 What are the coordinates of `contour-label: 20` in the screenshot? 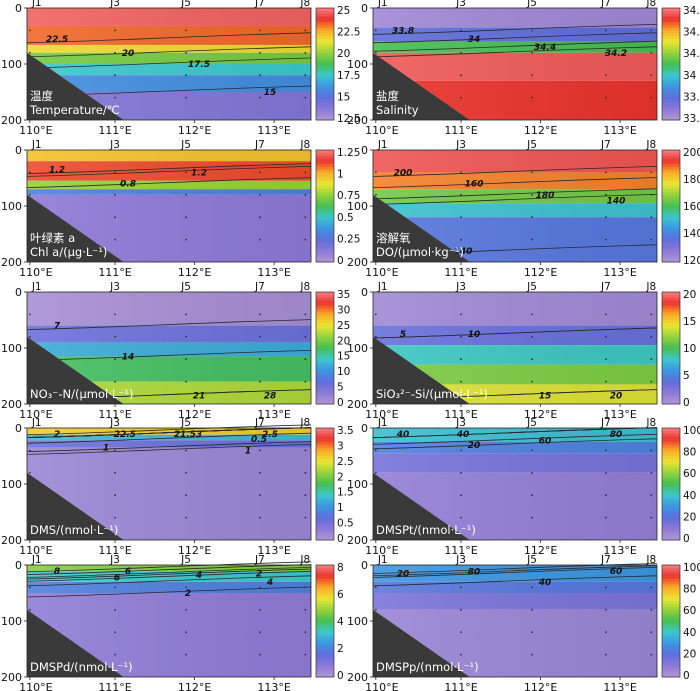 It's located at (616, 397).